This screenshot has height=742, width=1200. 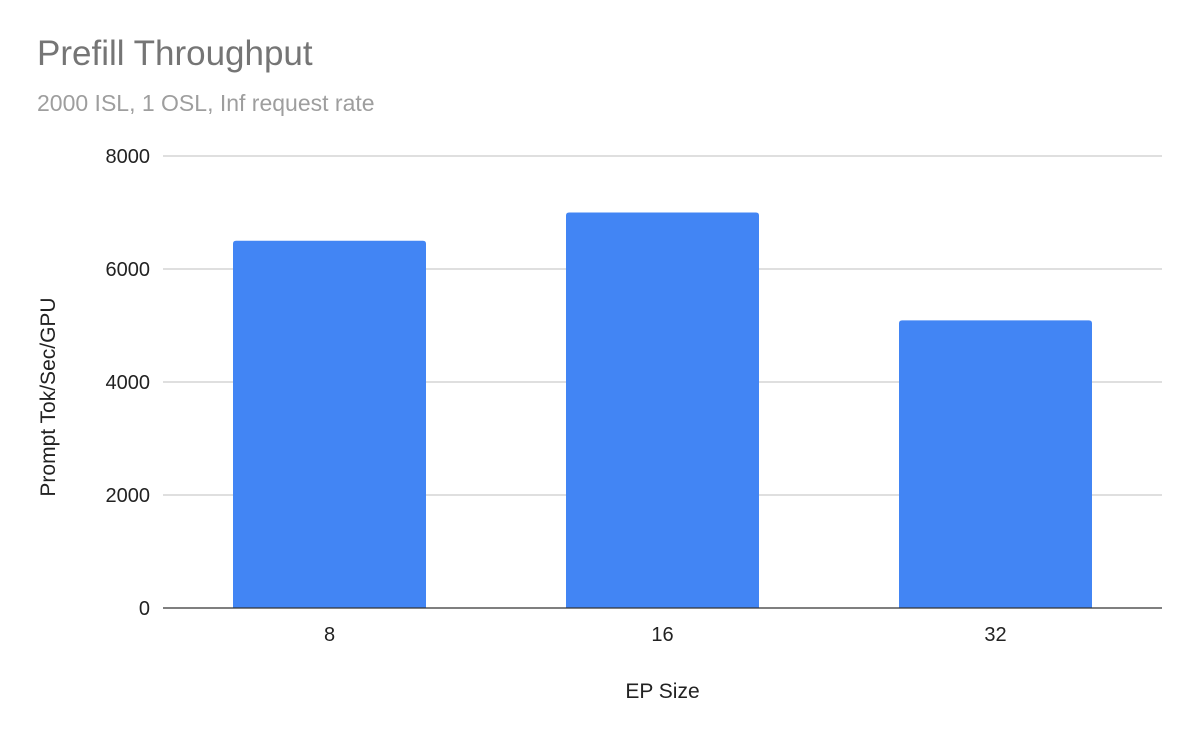 I want to click on y-tick-label: 4000, so click(x=128, y=383).